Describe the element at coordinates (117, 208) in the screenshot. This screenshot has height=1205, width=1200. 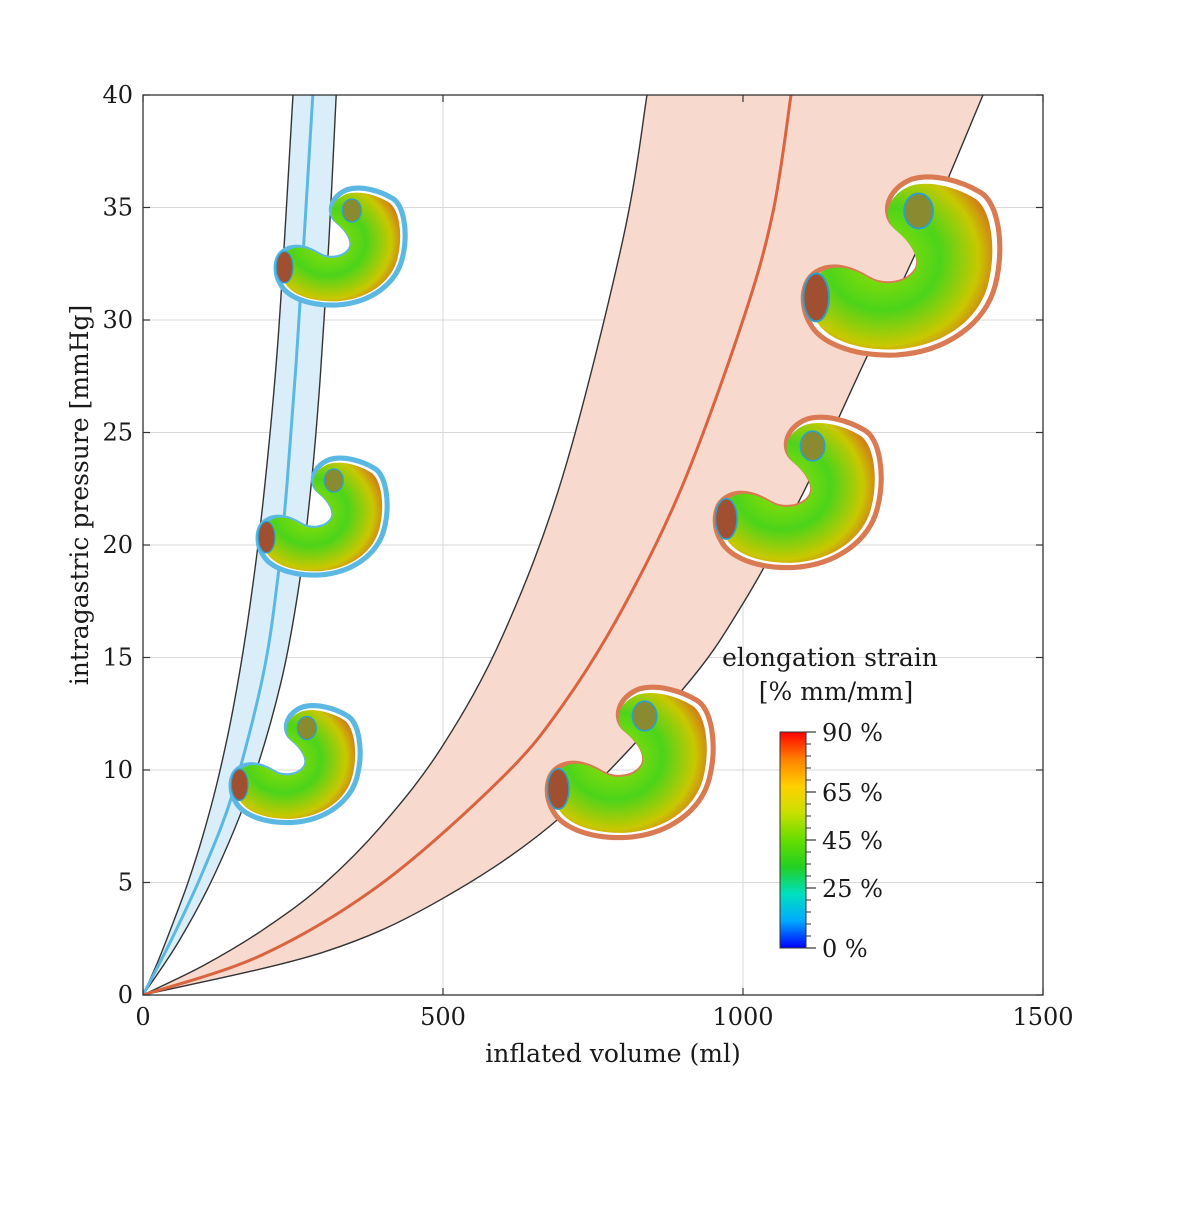
I see `y-tick-label: 35` at that location.